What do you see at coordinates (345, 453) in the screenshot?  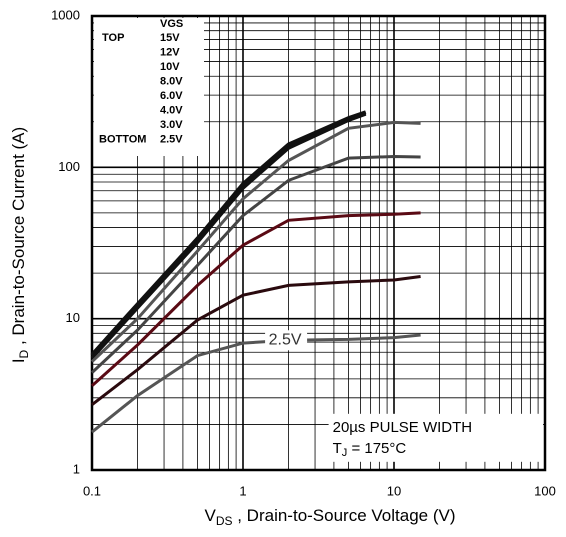 I see `temp-sub: J` at bounding box center [345, 453].